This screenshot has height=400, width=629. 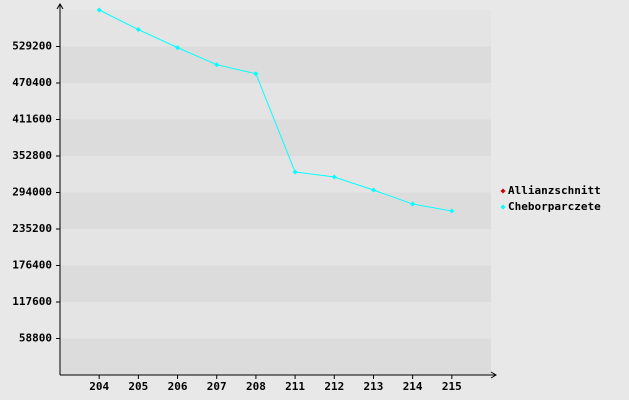 I want to click on y-tick-label: 470400, so click(x=32, y=82).